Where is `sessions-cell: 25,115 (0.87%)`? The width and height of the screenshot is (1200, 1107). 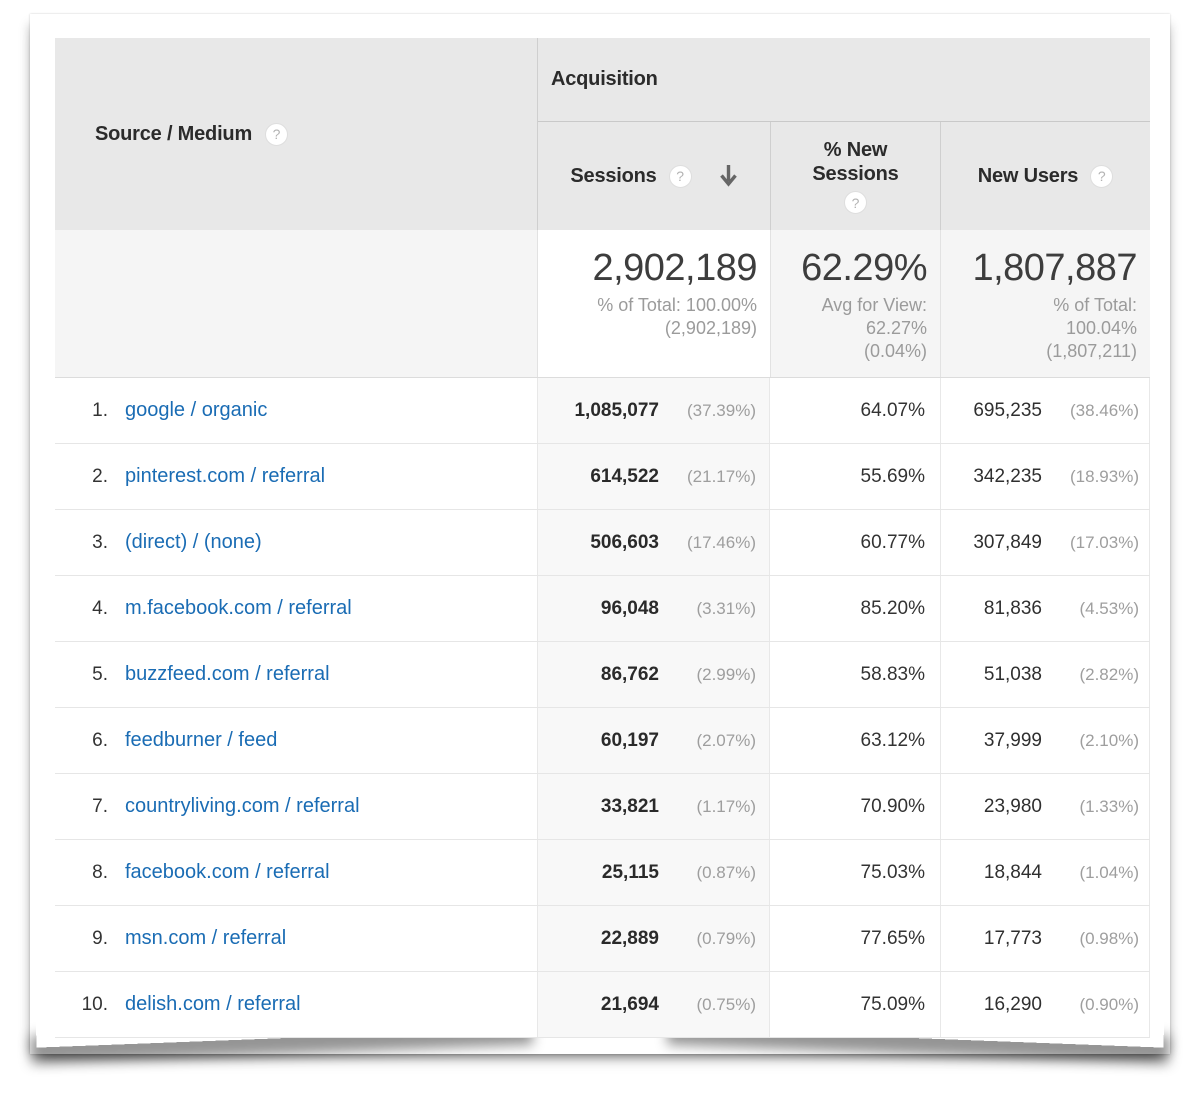
sessions-cell: 25,115 (0.87%) is located at coordinates (653, 872).